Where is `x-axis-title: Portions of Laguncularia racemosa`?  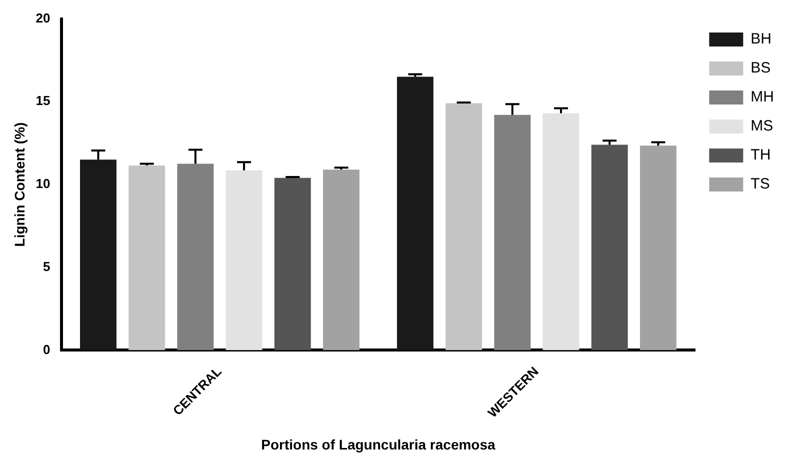
x-axis-title: Portions of Laguncularia racemosa is located at coordinates (378, 444).